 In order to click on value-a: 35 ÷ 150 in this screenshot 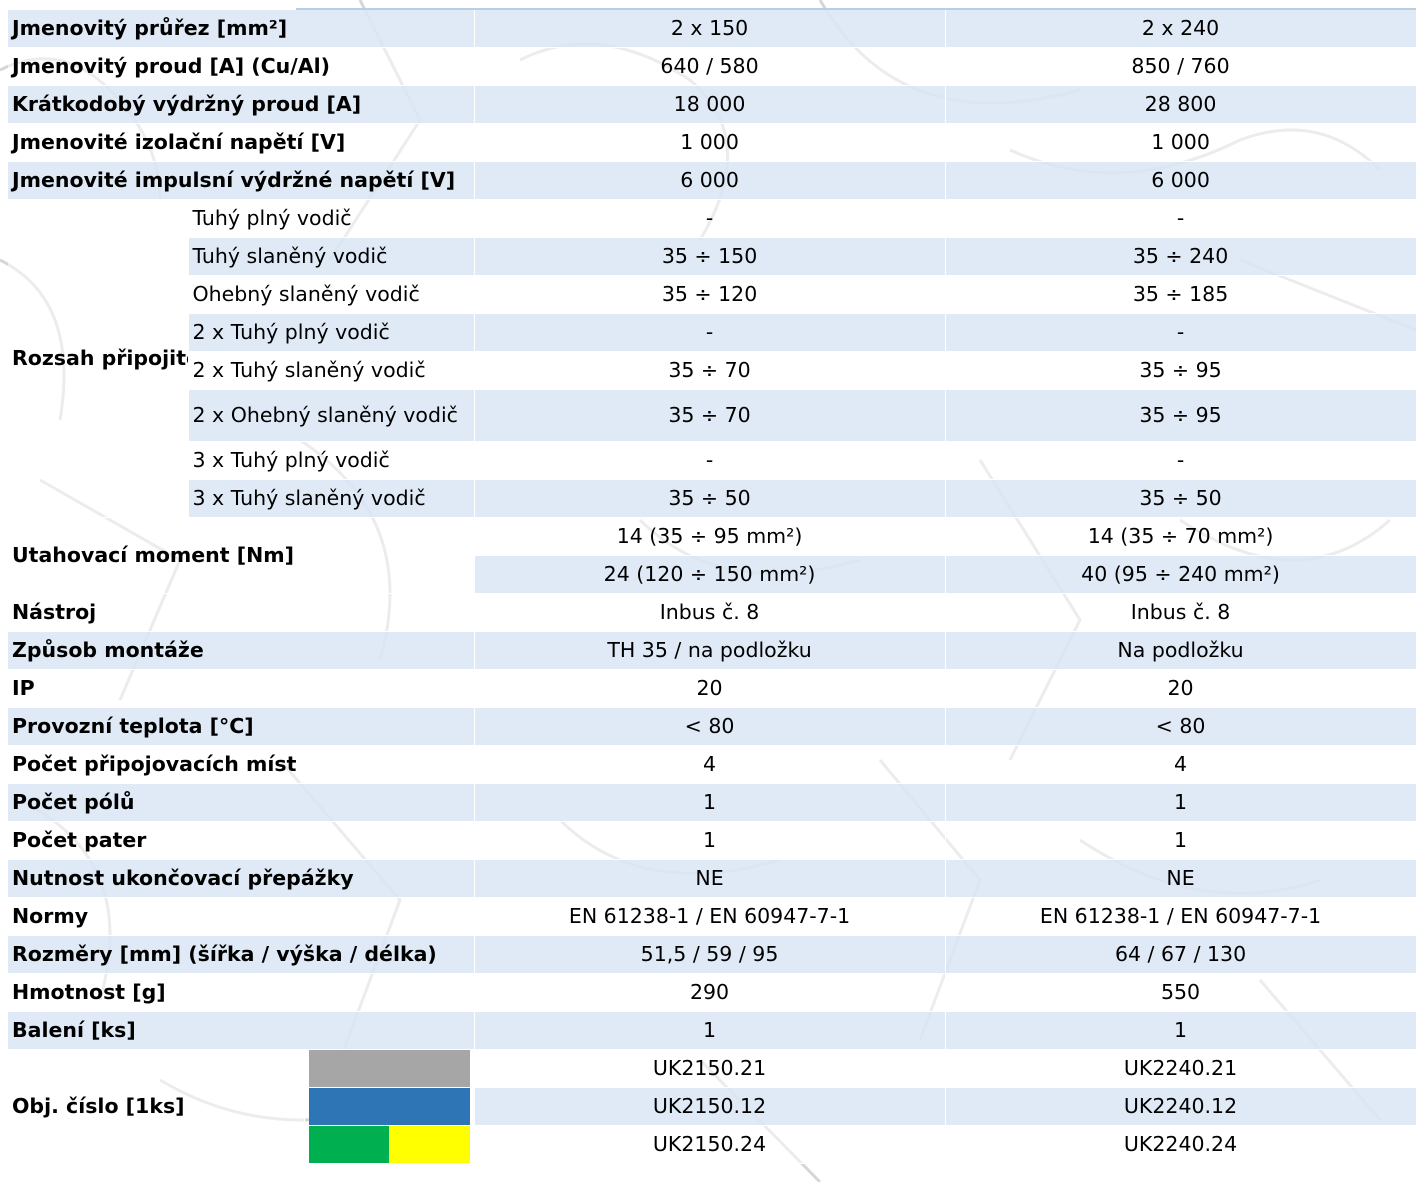, I will do `click(710, 256)`.